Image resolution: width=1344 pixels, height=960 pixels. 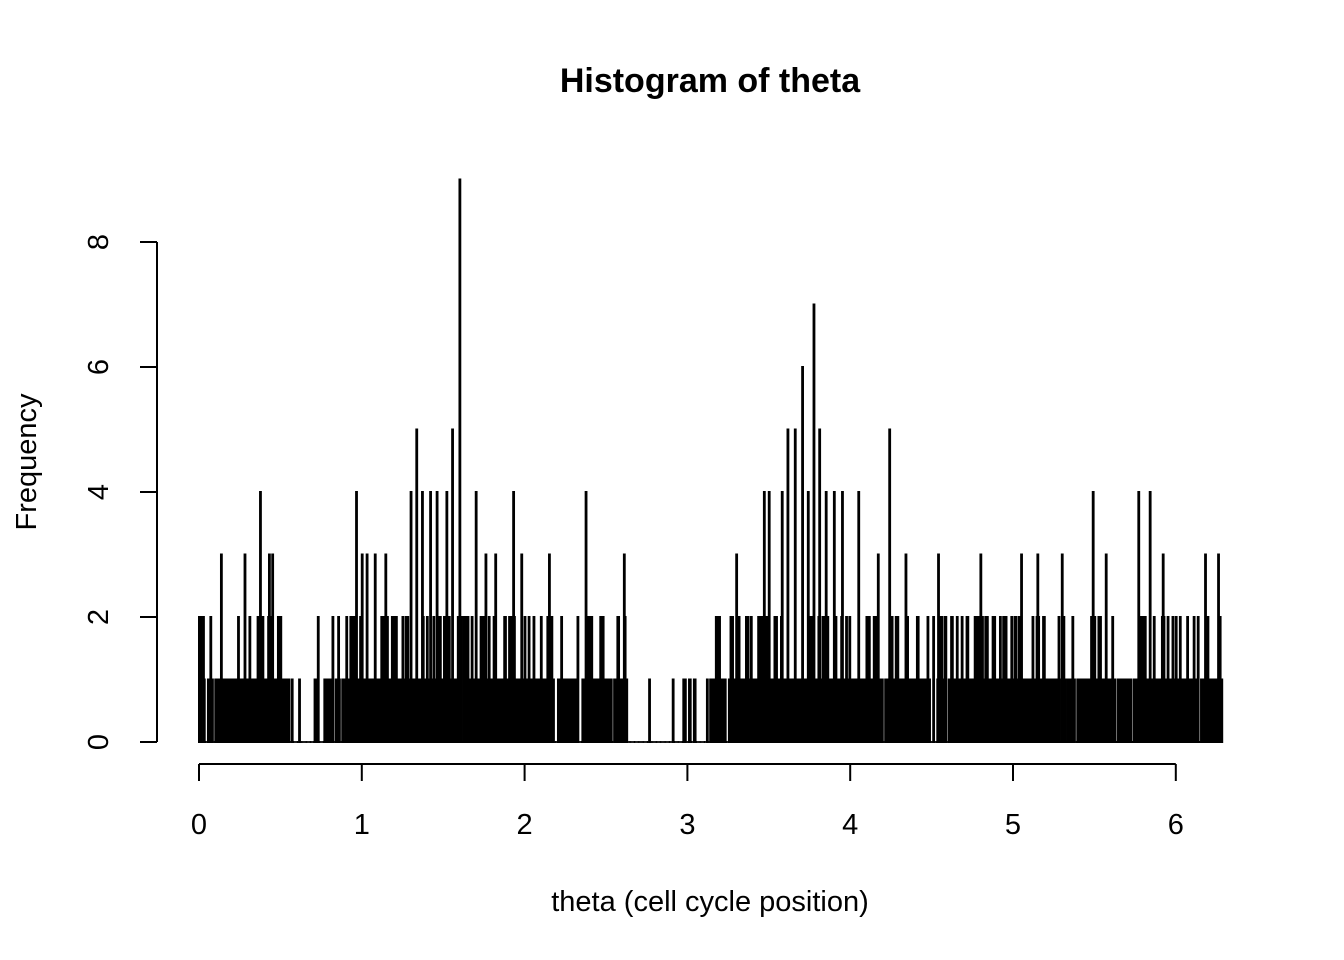 What do you see at coordinates (687, 802) in the screenshot?
I see `x-axis: 0 1 2 3 4 5 6` at bounding box center [687, 802].